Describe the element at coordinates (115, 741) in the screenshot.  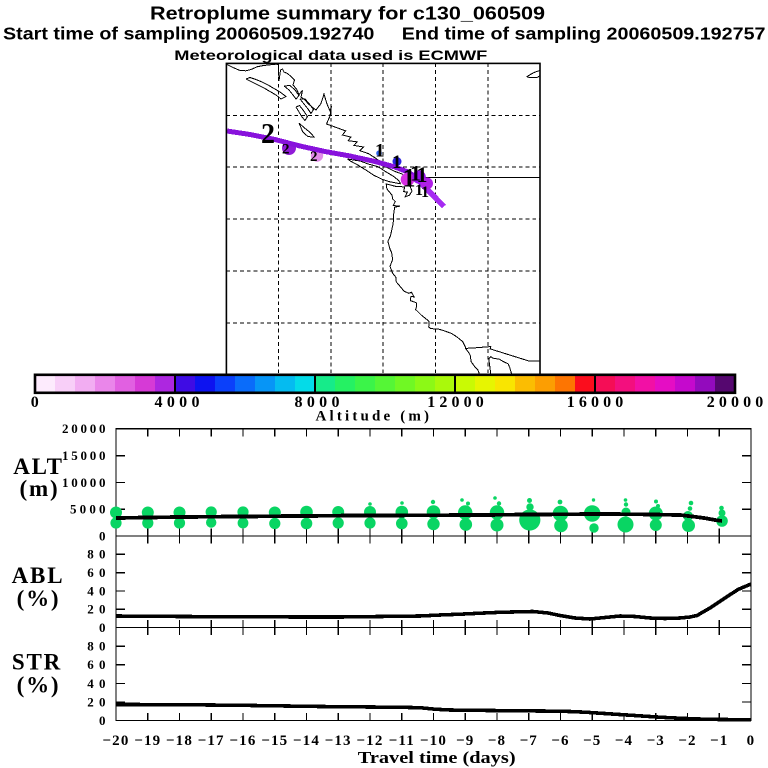
I see `svg-text: −20` at that location.